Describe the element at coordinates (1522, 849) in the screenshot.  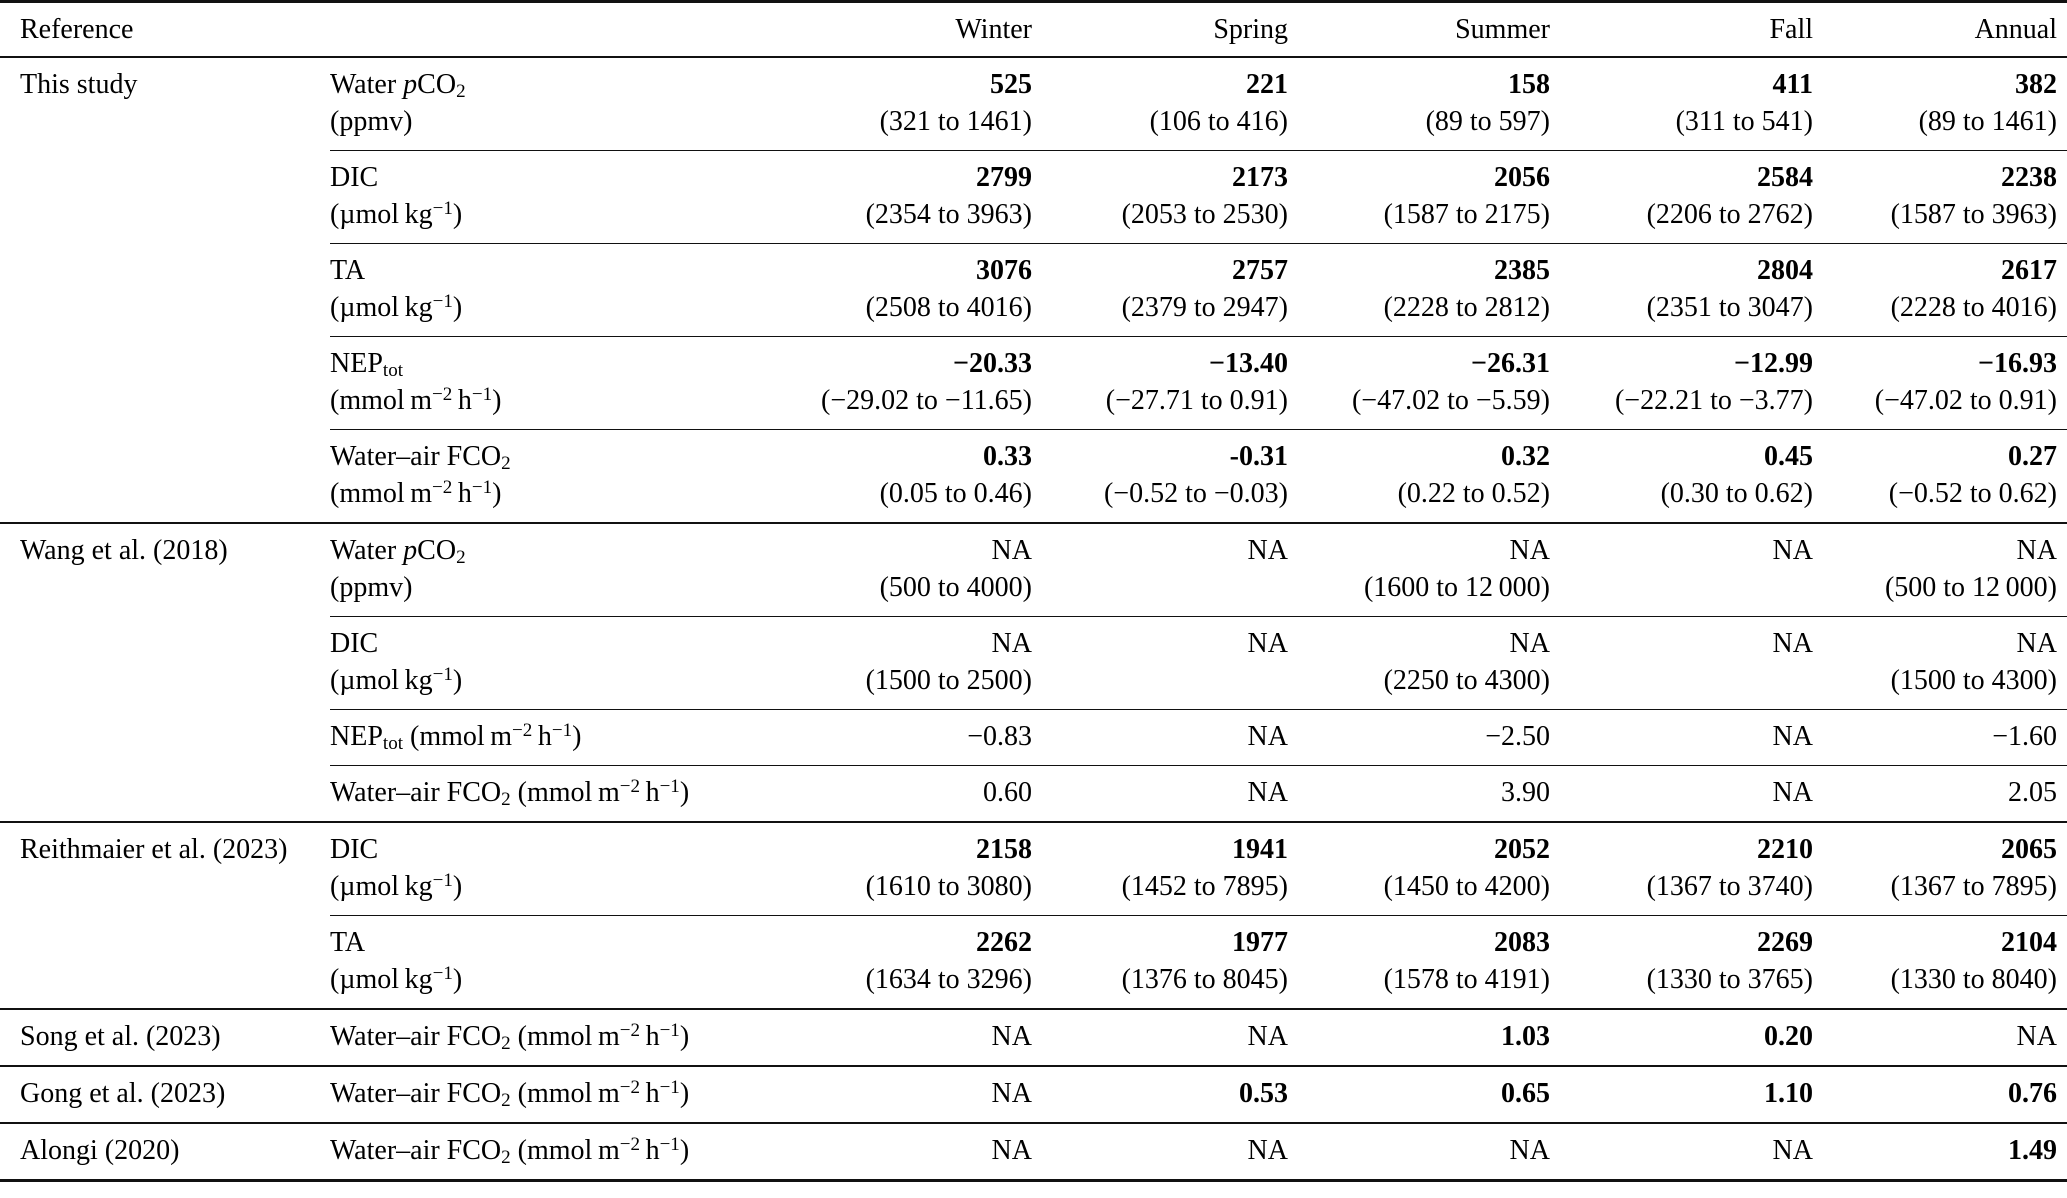
I see `cell-value: 2052` at that location.